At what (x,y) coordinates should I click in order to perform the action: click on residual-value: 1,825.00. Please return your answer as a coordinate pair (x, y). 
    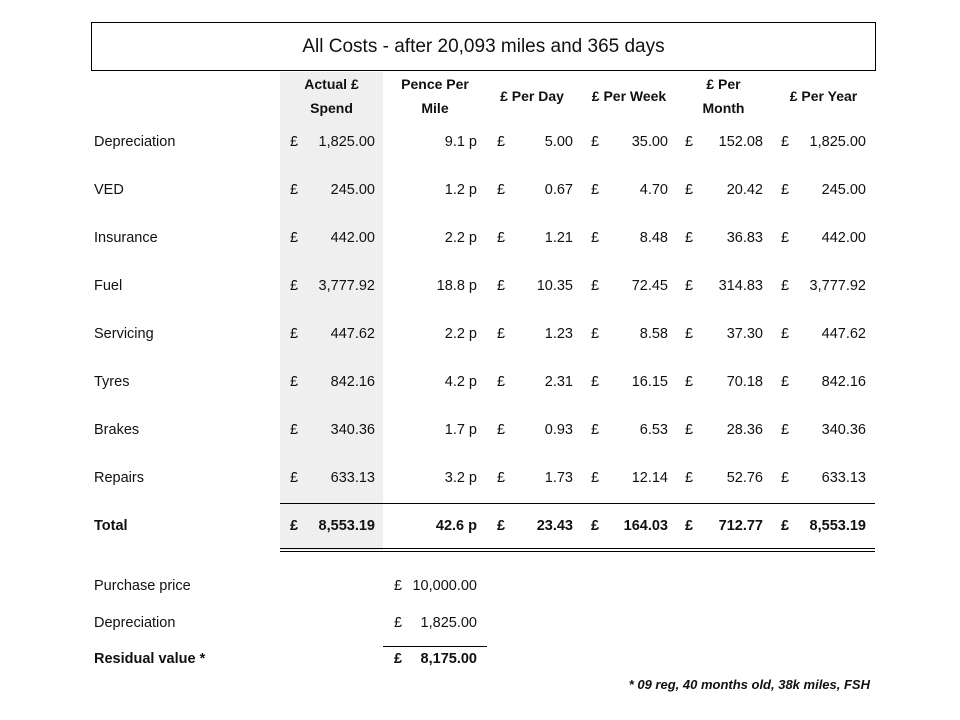
    Looking at the image, I should click on (448, 623).